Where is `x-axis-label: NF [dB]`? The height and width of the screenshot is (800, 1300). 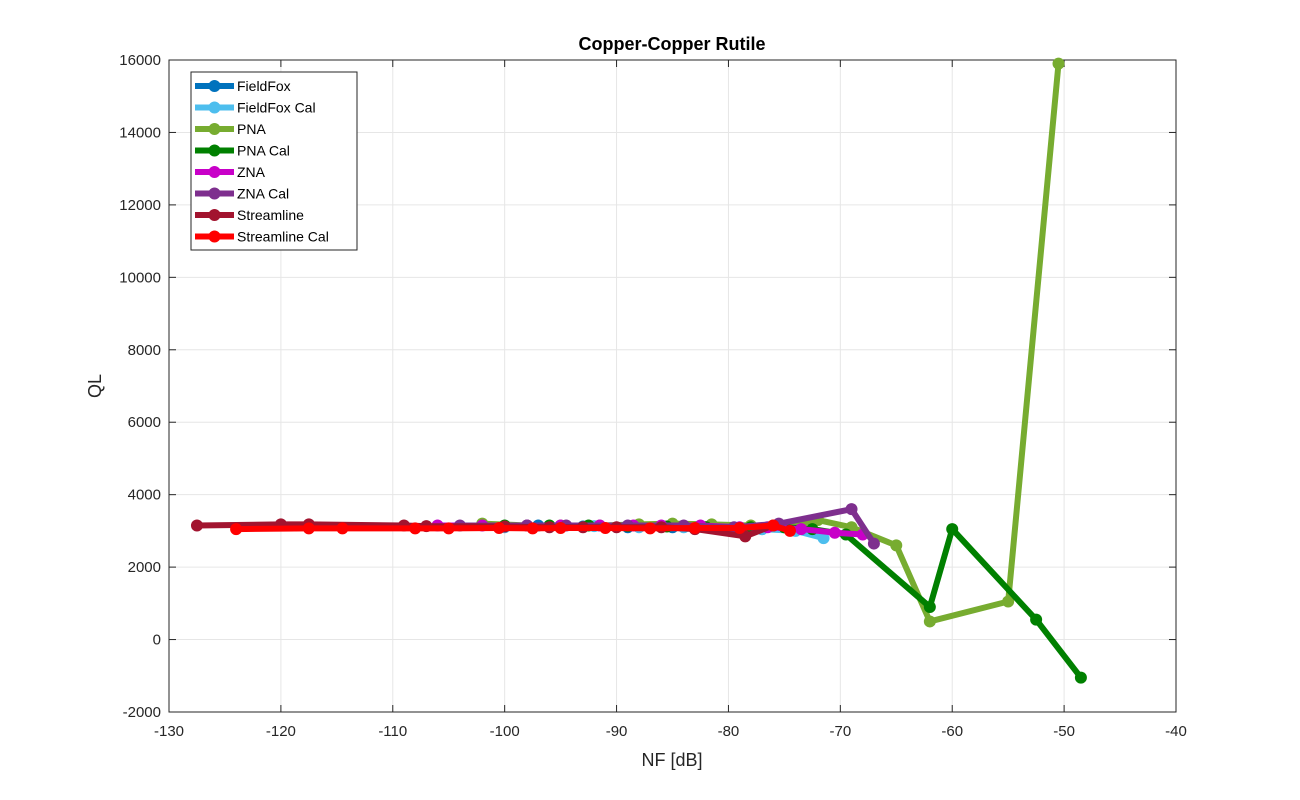
x-axis-label: NF [dB] is located at coordinates (671, 760).